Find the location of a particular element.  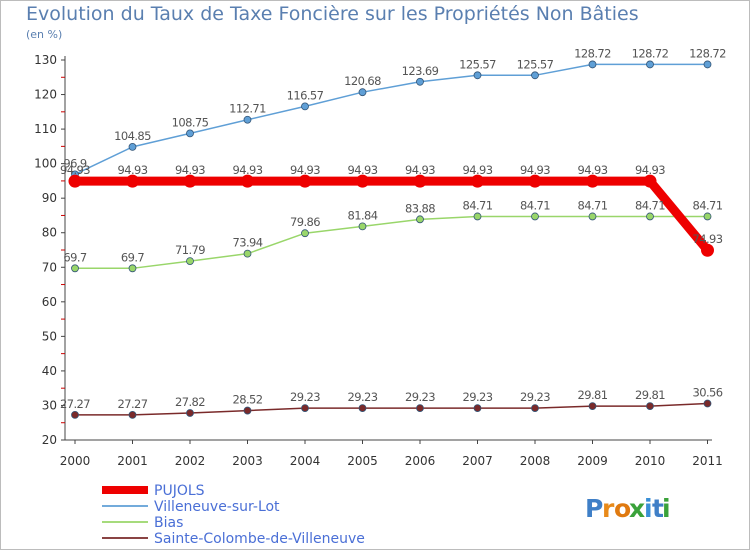

data-label: 74.93 is located at coordinates (708, 239).